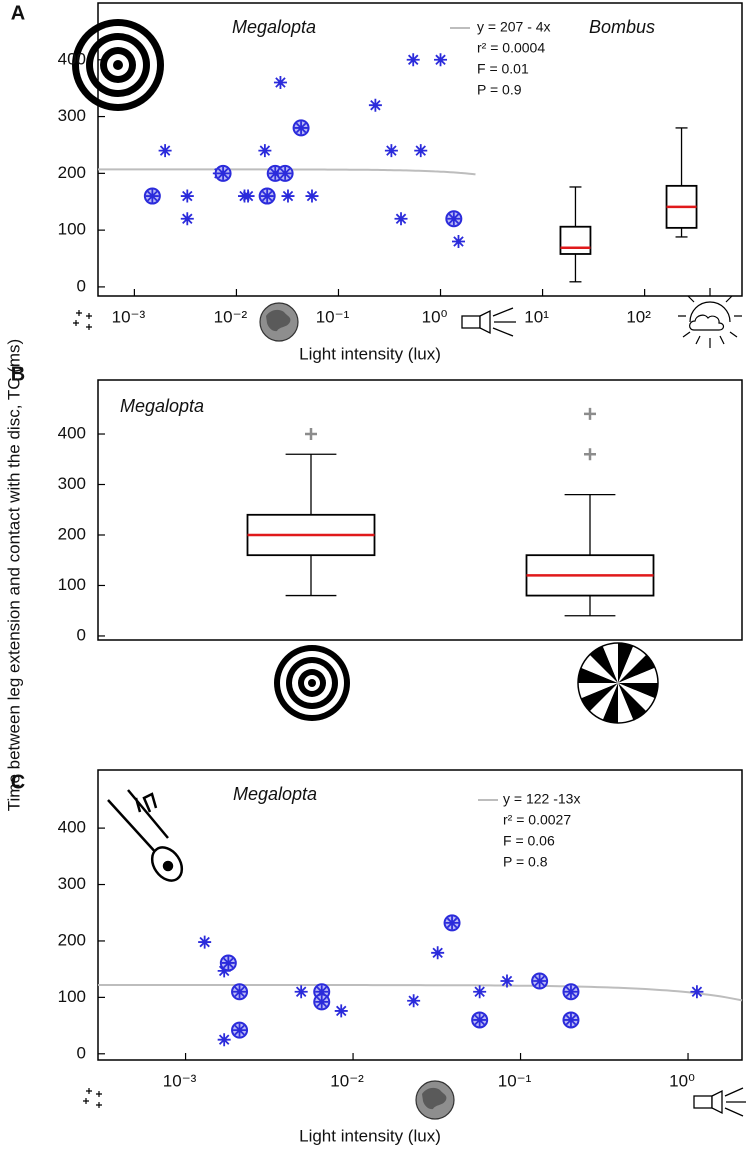  Describe the element at coordinates (541, 799) in the screenshot. I see `annotation: y = 122 -13x` at that location.